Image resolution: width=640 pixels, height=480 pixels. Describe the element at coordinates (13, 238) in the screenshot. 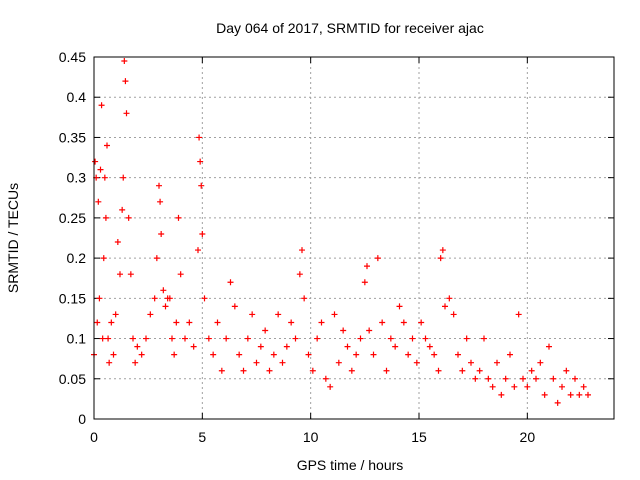

I see `y-axis-label: SRMTID / TECUs` at that location.